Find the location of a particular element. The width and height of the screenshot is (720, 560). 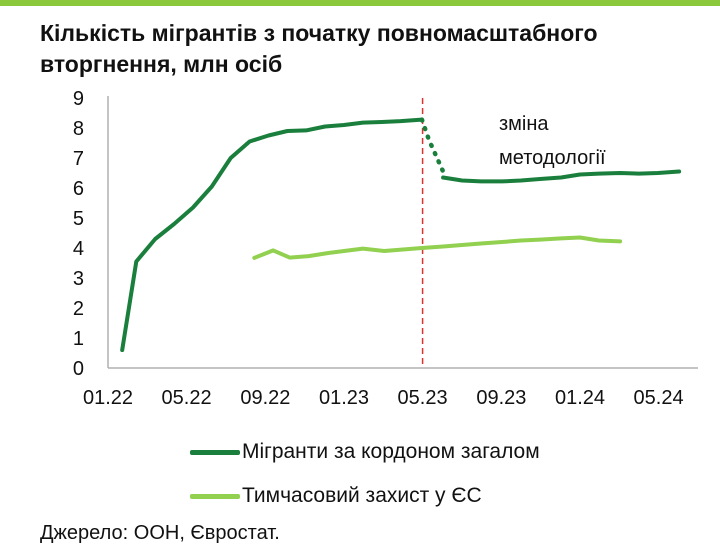

y-tick-label: 7 is located at coordinates (78, 159).